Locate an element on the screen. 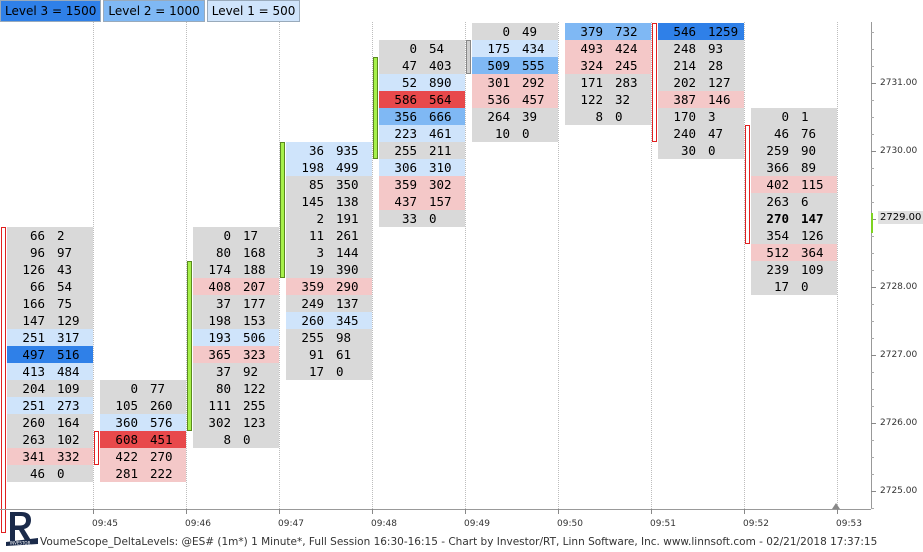  ask-volume: 32 is located at coordinates (623, 99).